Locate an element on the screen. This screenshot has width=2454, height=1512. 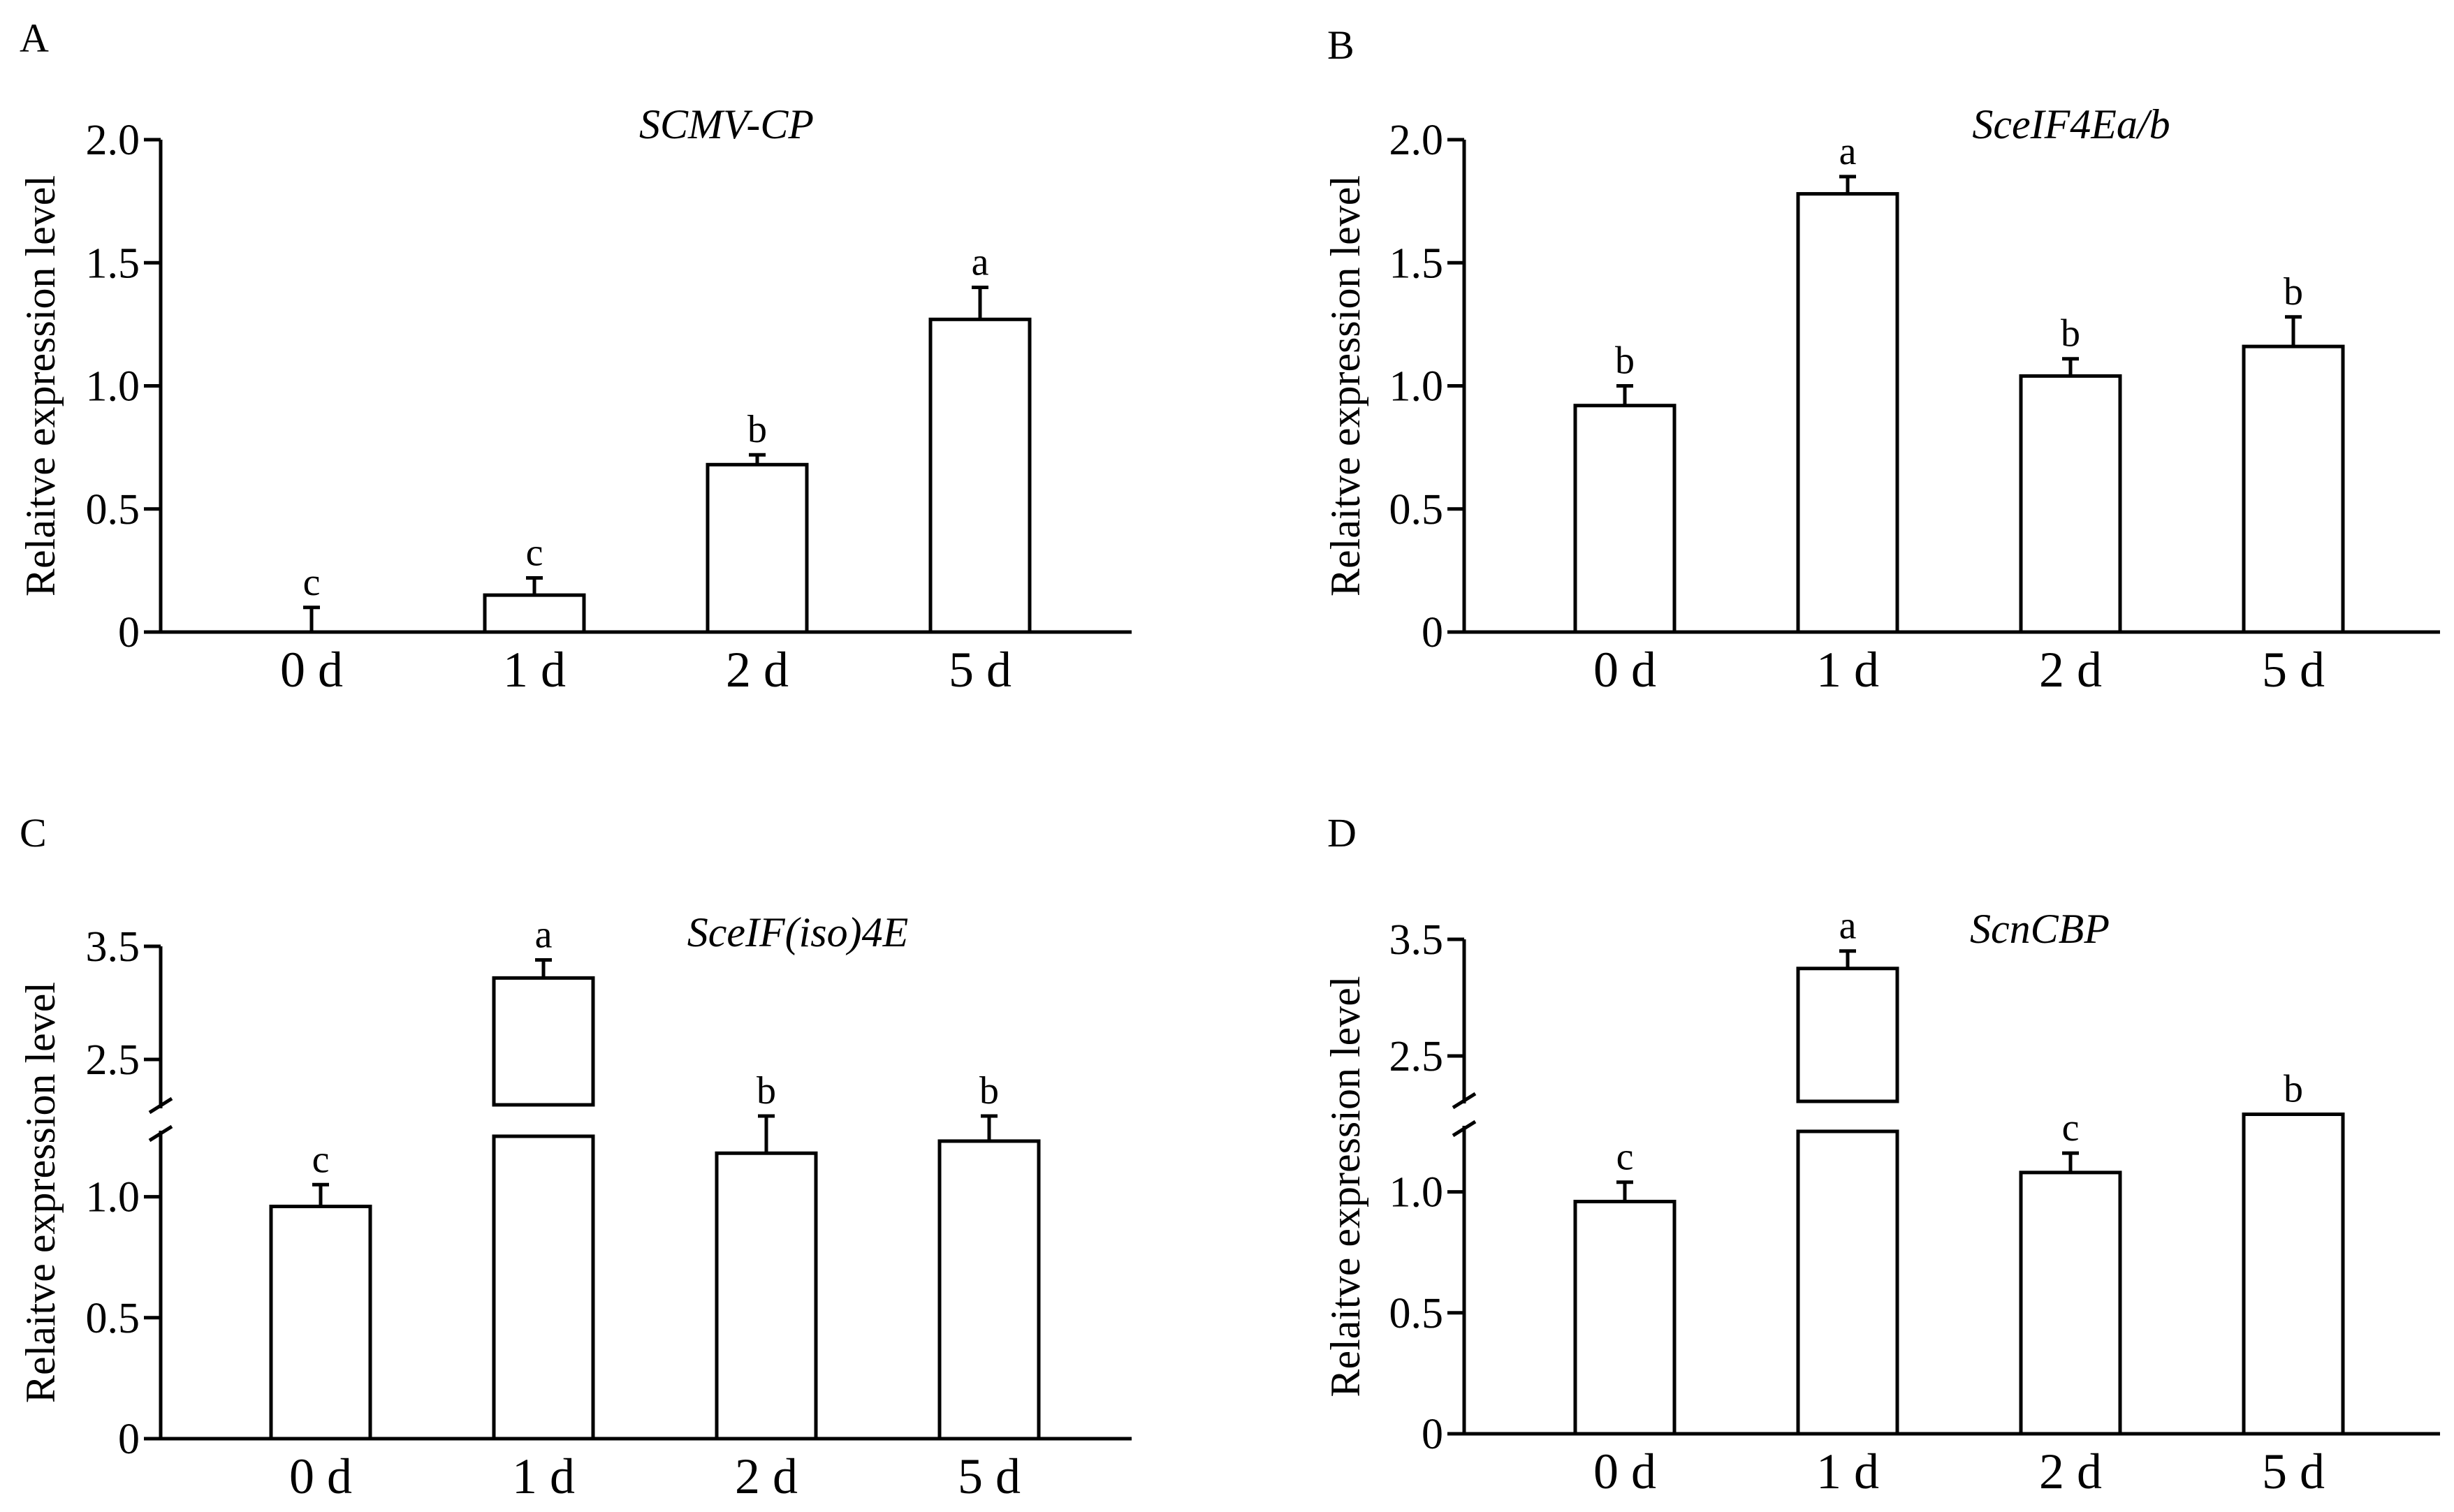
panel-letter-d: D is located at coordinates (1342, 833).